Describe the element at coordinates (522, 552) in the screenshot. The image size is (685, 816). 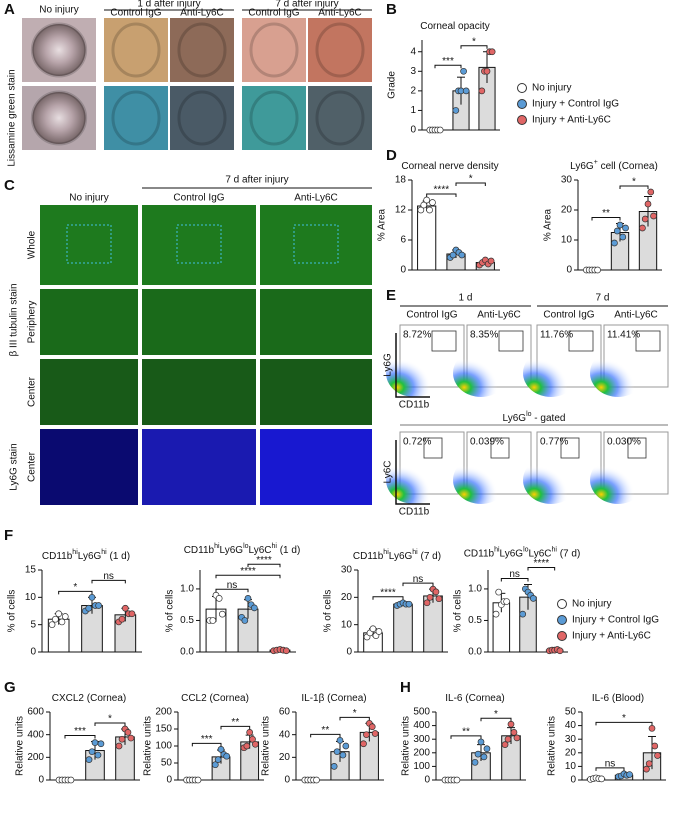
I see `chart-title: CD11bhiLy6GloLy6Chi (7 d)` at that location.